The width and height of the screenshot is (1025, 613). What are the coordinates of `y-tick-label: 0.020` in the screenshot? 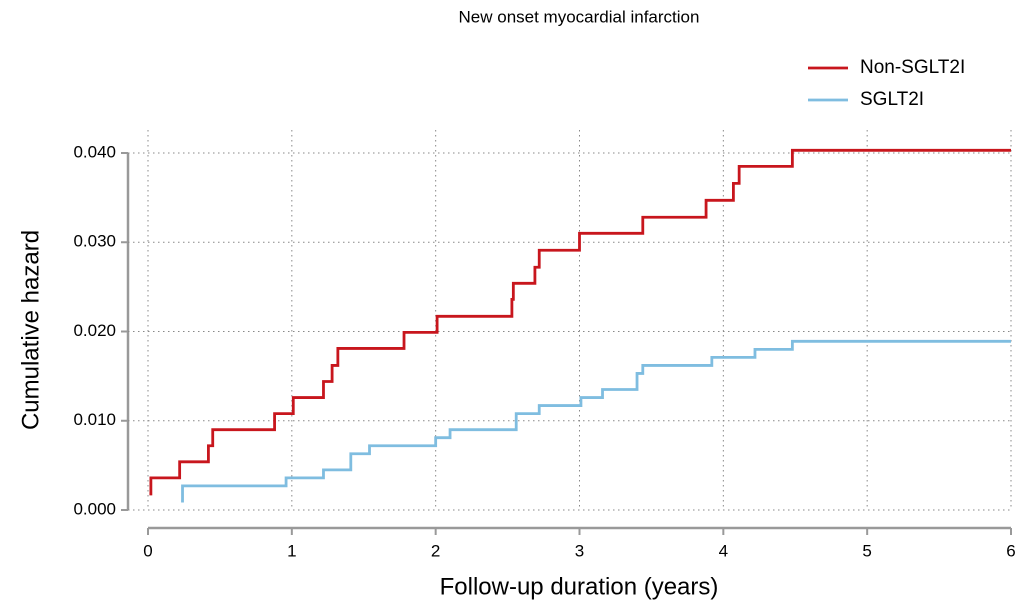 It's located at (94, 330).